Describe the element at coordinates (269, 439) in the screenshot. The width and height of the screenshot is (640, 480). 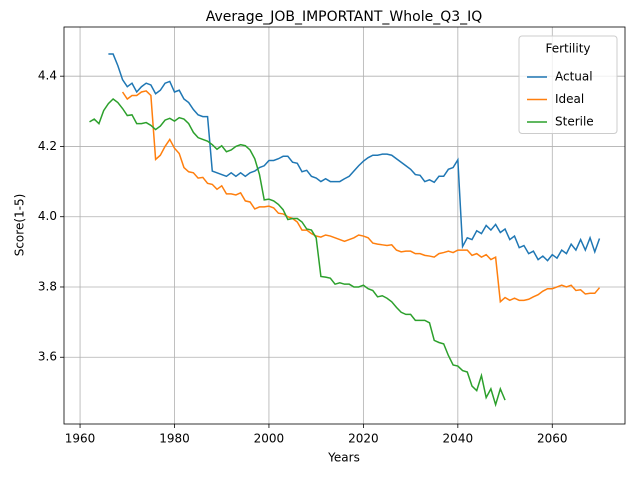
I see `x-tick-label: 2000` at that location.